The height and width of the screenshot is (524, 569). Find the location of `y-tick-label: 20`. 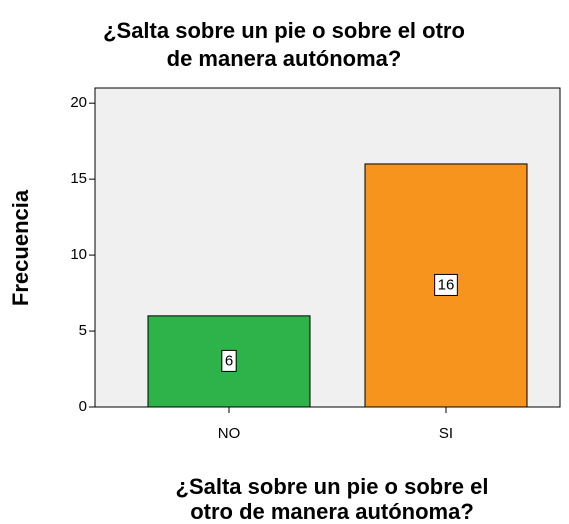

y-tick-label: 20 is located at coordinates (78, 102).